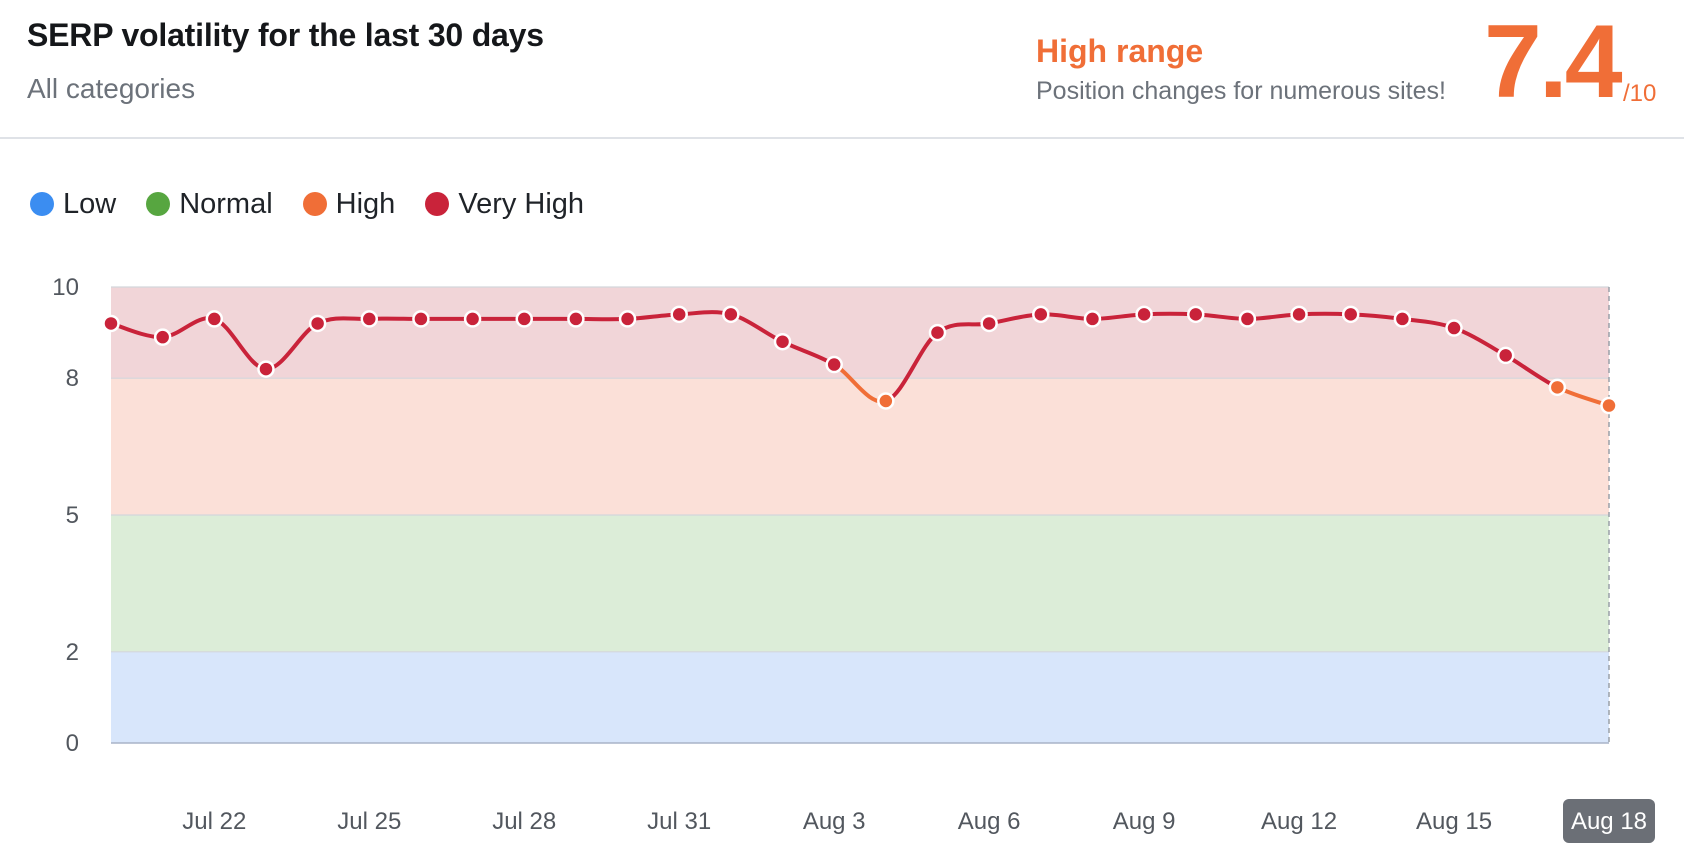 This screenshot has height=866, width=1684. What do you see at coordinates (834, 821) in the screenshot?
I see `x-tick-label: Aug 3` at bounding box center [834, 821].